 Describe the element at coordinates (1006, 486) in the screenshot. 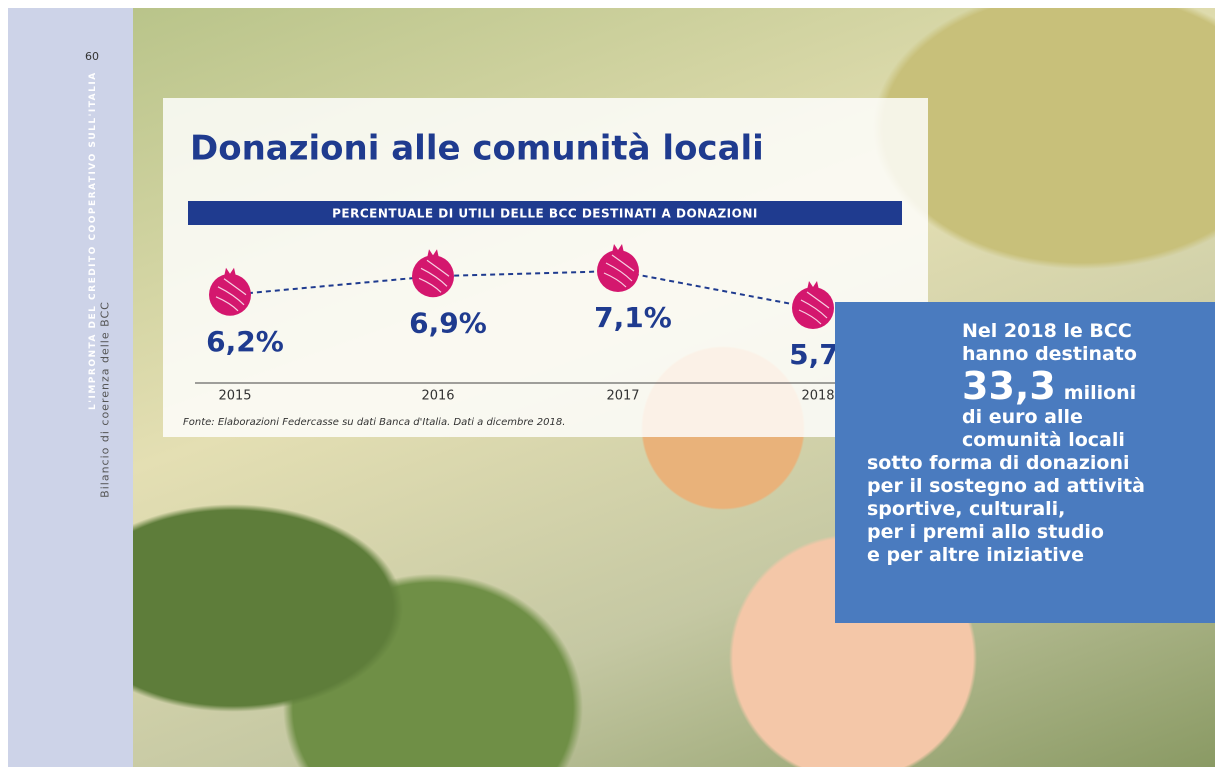

I see `callout-line: per il sostegno ad attività` at that location.